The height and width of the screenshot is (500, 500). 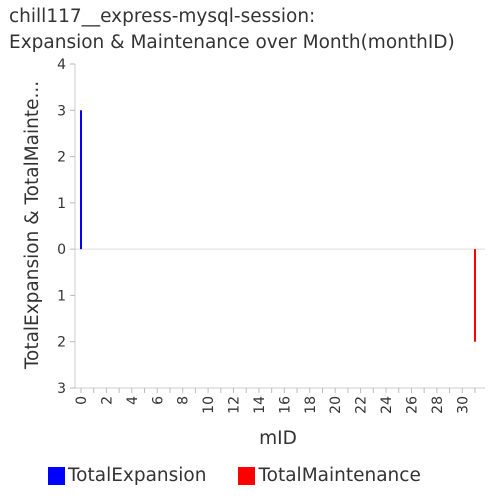 I want to click on chart-title-line-1: chill117__express-mysql-session:, so click(x=162, y=16).